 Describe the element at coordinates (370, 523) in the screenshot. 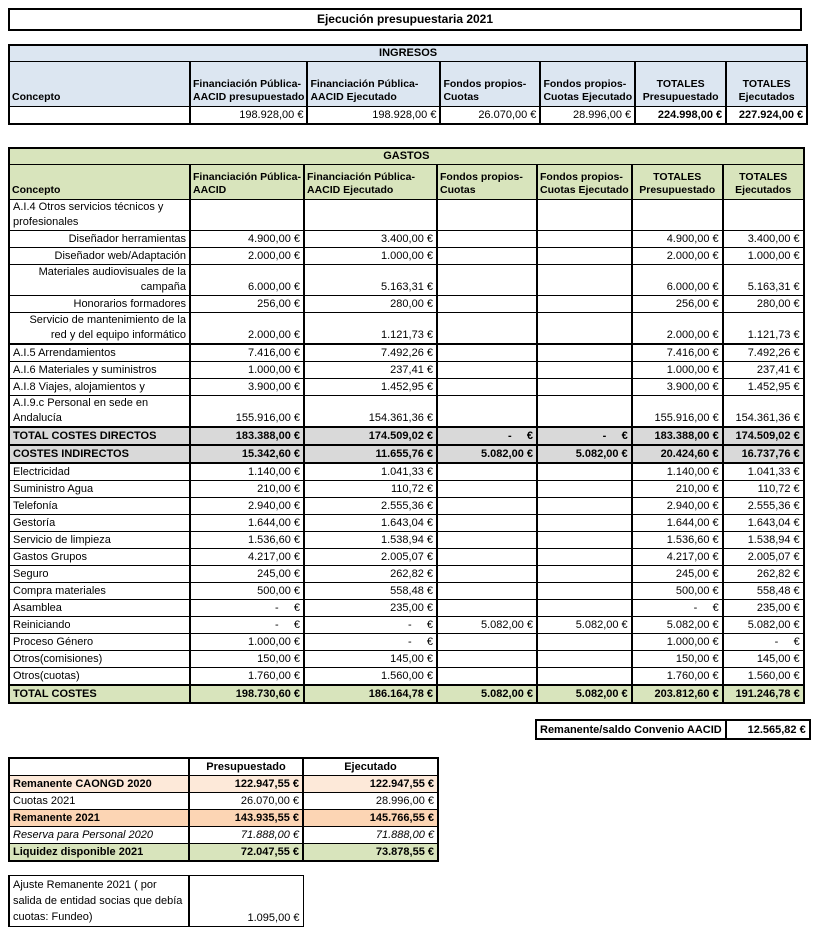

I see `cell-value: 1.643,04 €` at that location.